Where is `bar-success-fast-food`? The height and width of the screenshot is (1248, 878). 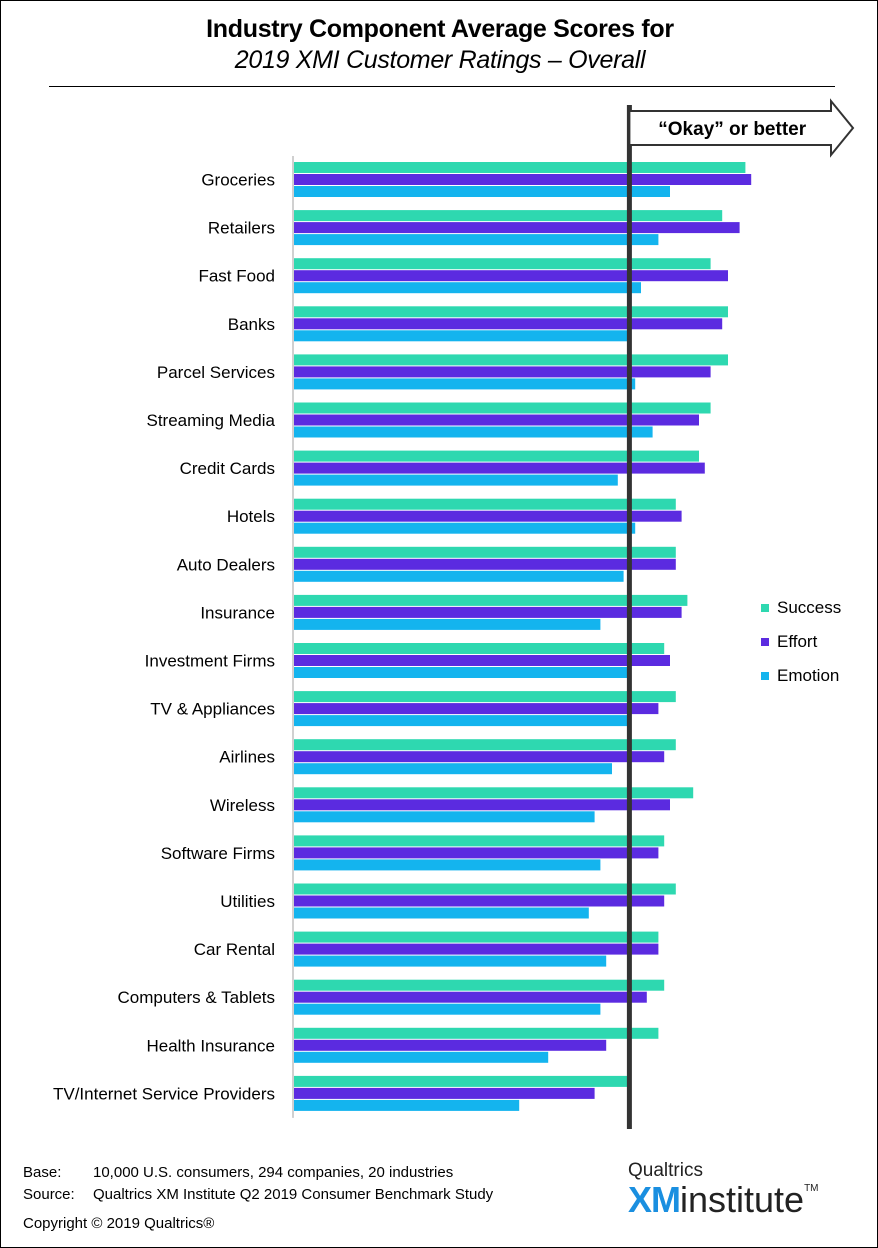 bar-success-fast-food is located at coordinates (502, 264).